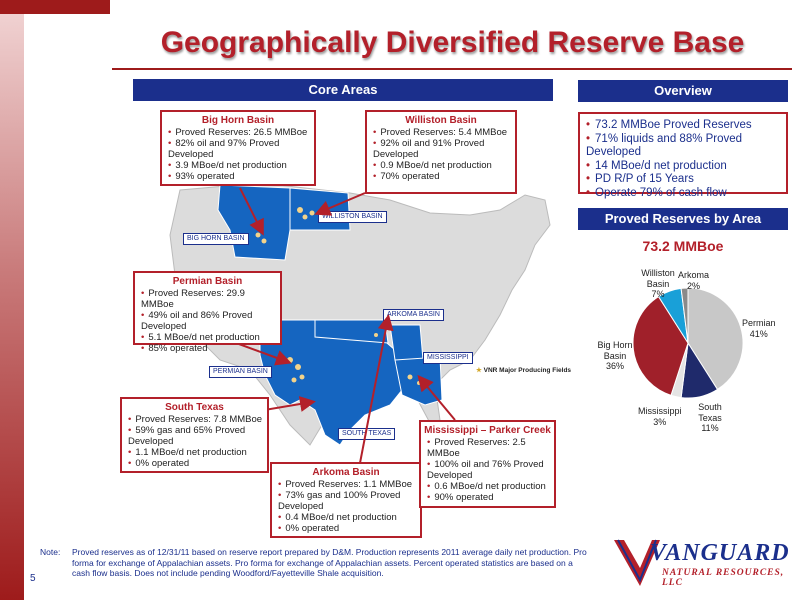  Describe the element at coordinates (194, 407) in the screenshot. I see `south-texas-title: South Texas` at that location.